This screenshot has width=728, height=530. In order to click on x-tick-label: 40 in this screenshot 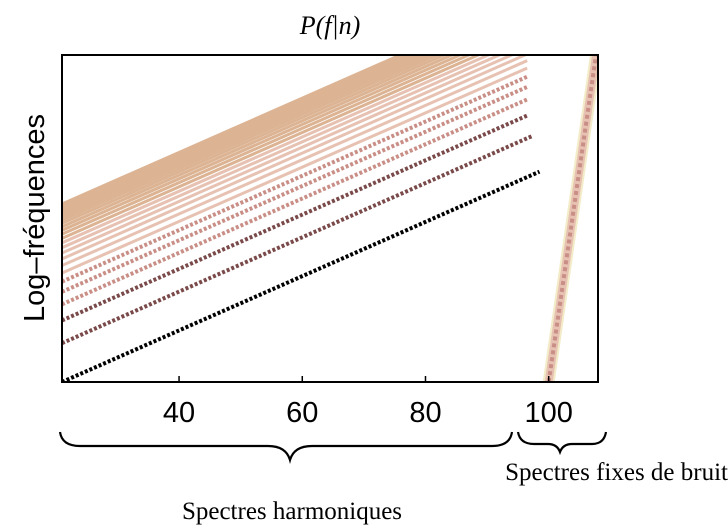, I will do `click(179, 413)`.